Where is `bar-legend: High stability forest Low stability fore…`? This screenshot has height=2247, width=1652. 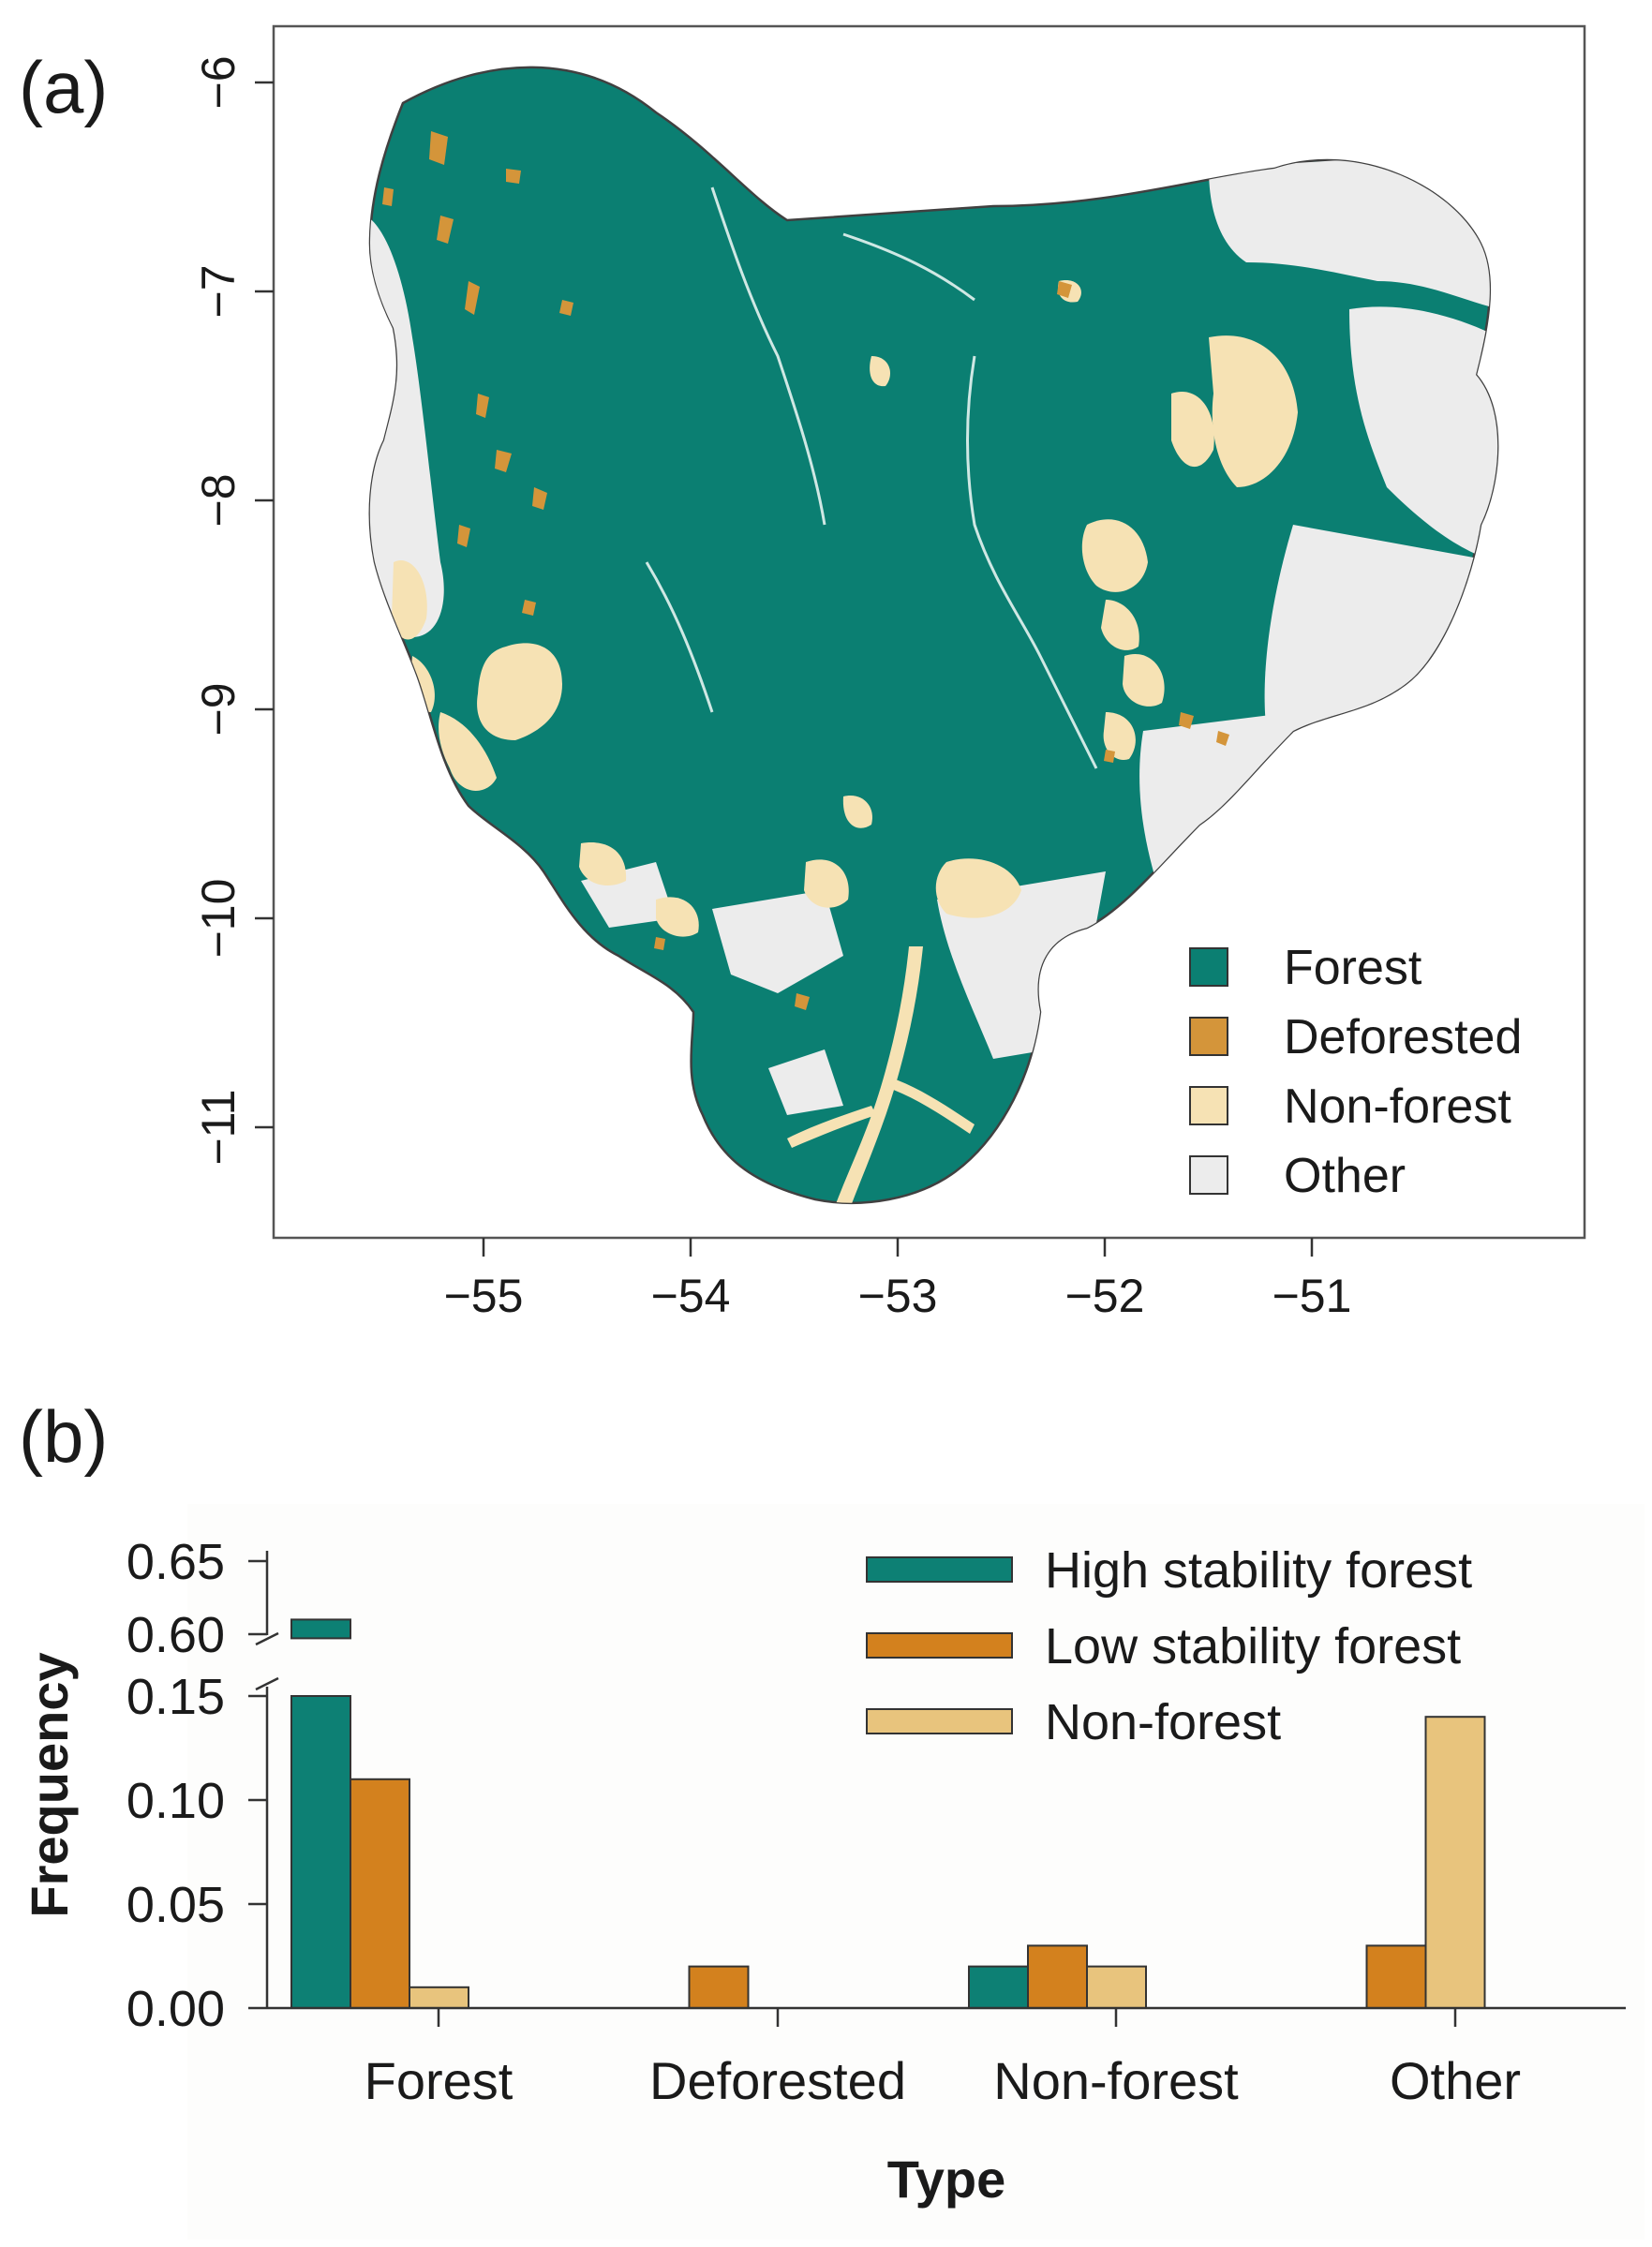 bar-legend: High stability forest Low stability fore… is located at coordinates (1169, 1646).